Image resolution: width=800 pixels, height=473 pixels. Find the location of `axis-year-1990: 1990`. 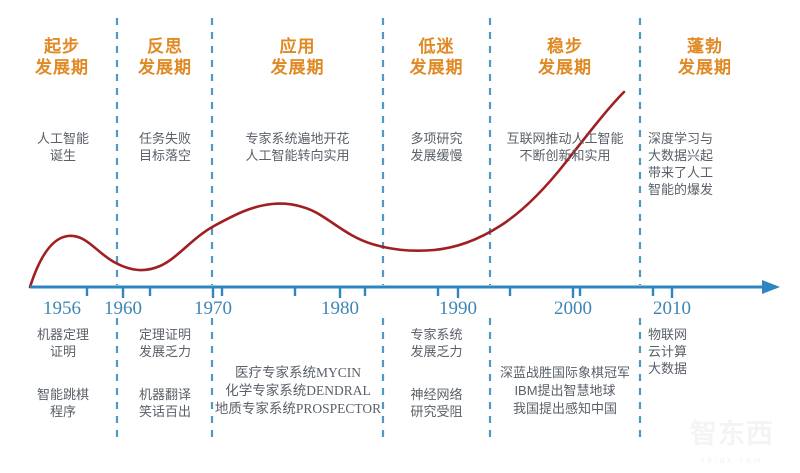

axis-year-1990: 1990 is located at coordinates (458, 308).